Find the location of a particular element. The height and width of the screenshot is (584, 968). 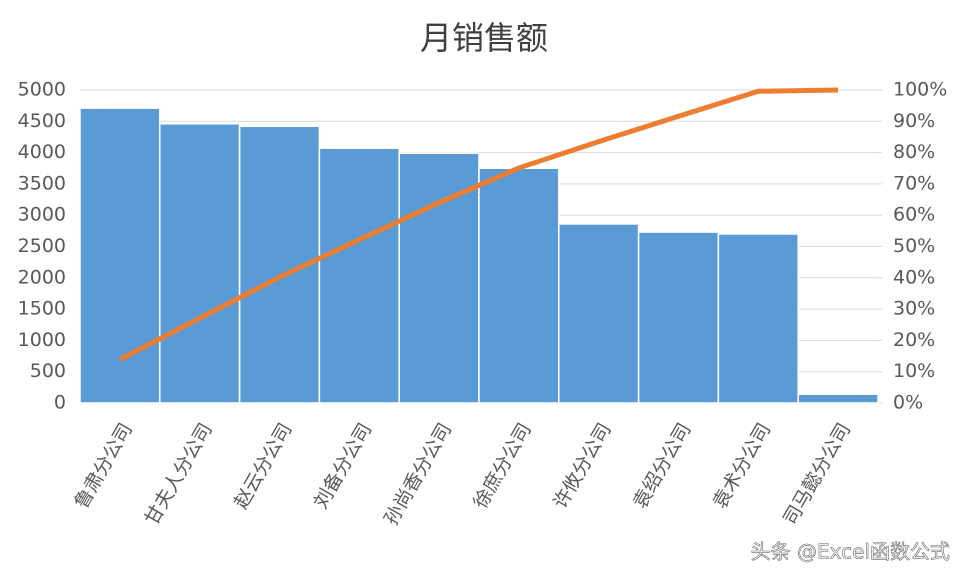

y2-tick-label: 50% is located at coordinates (914, 246).